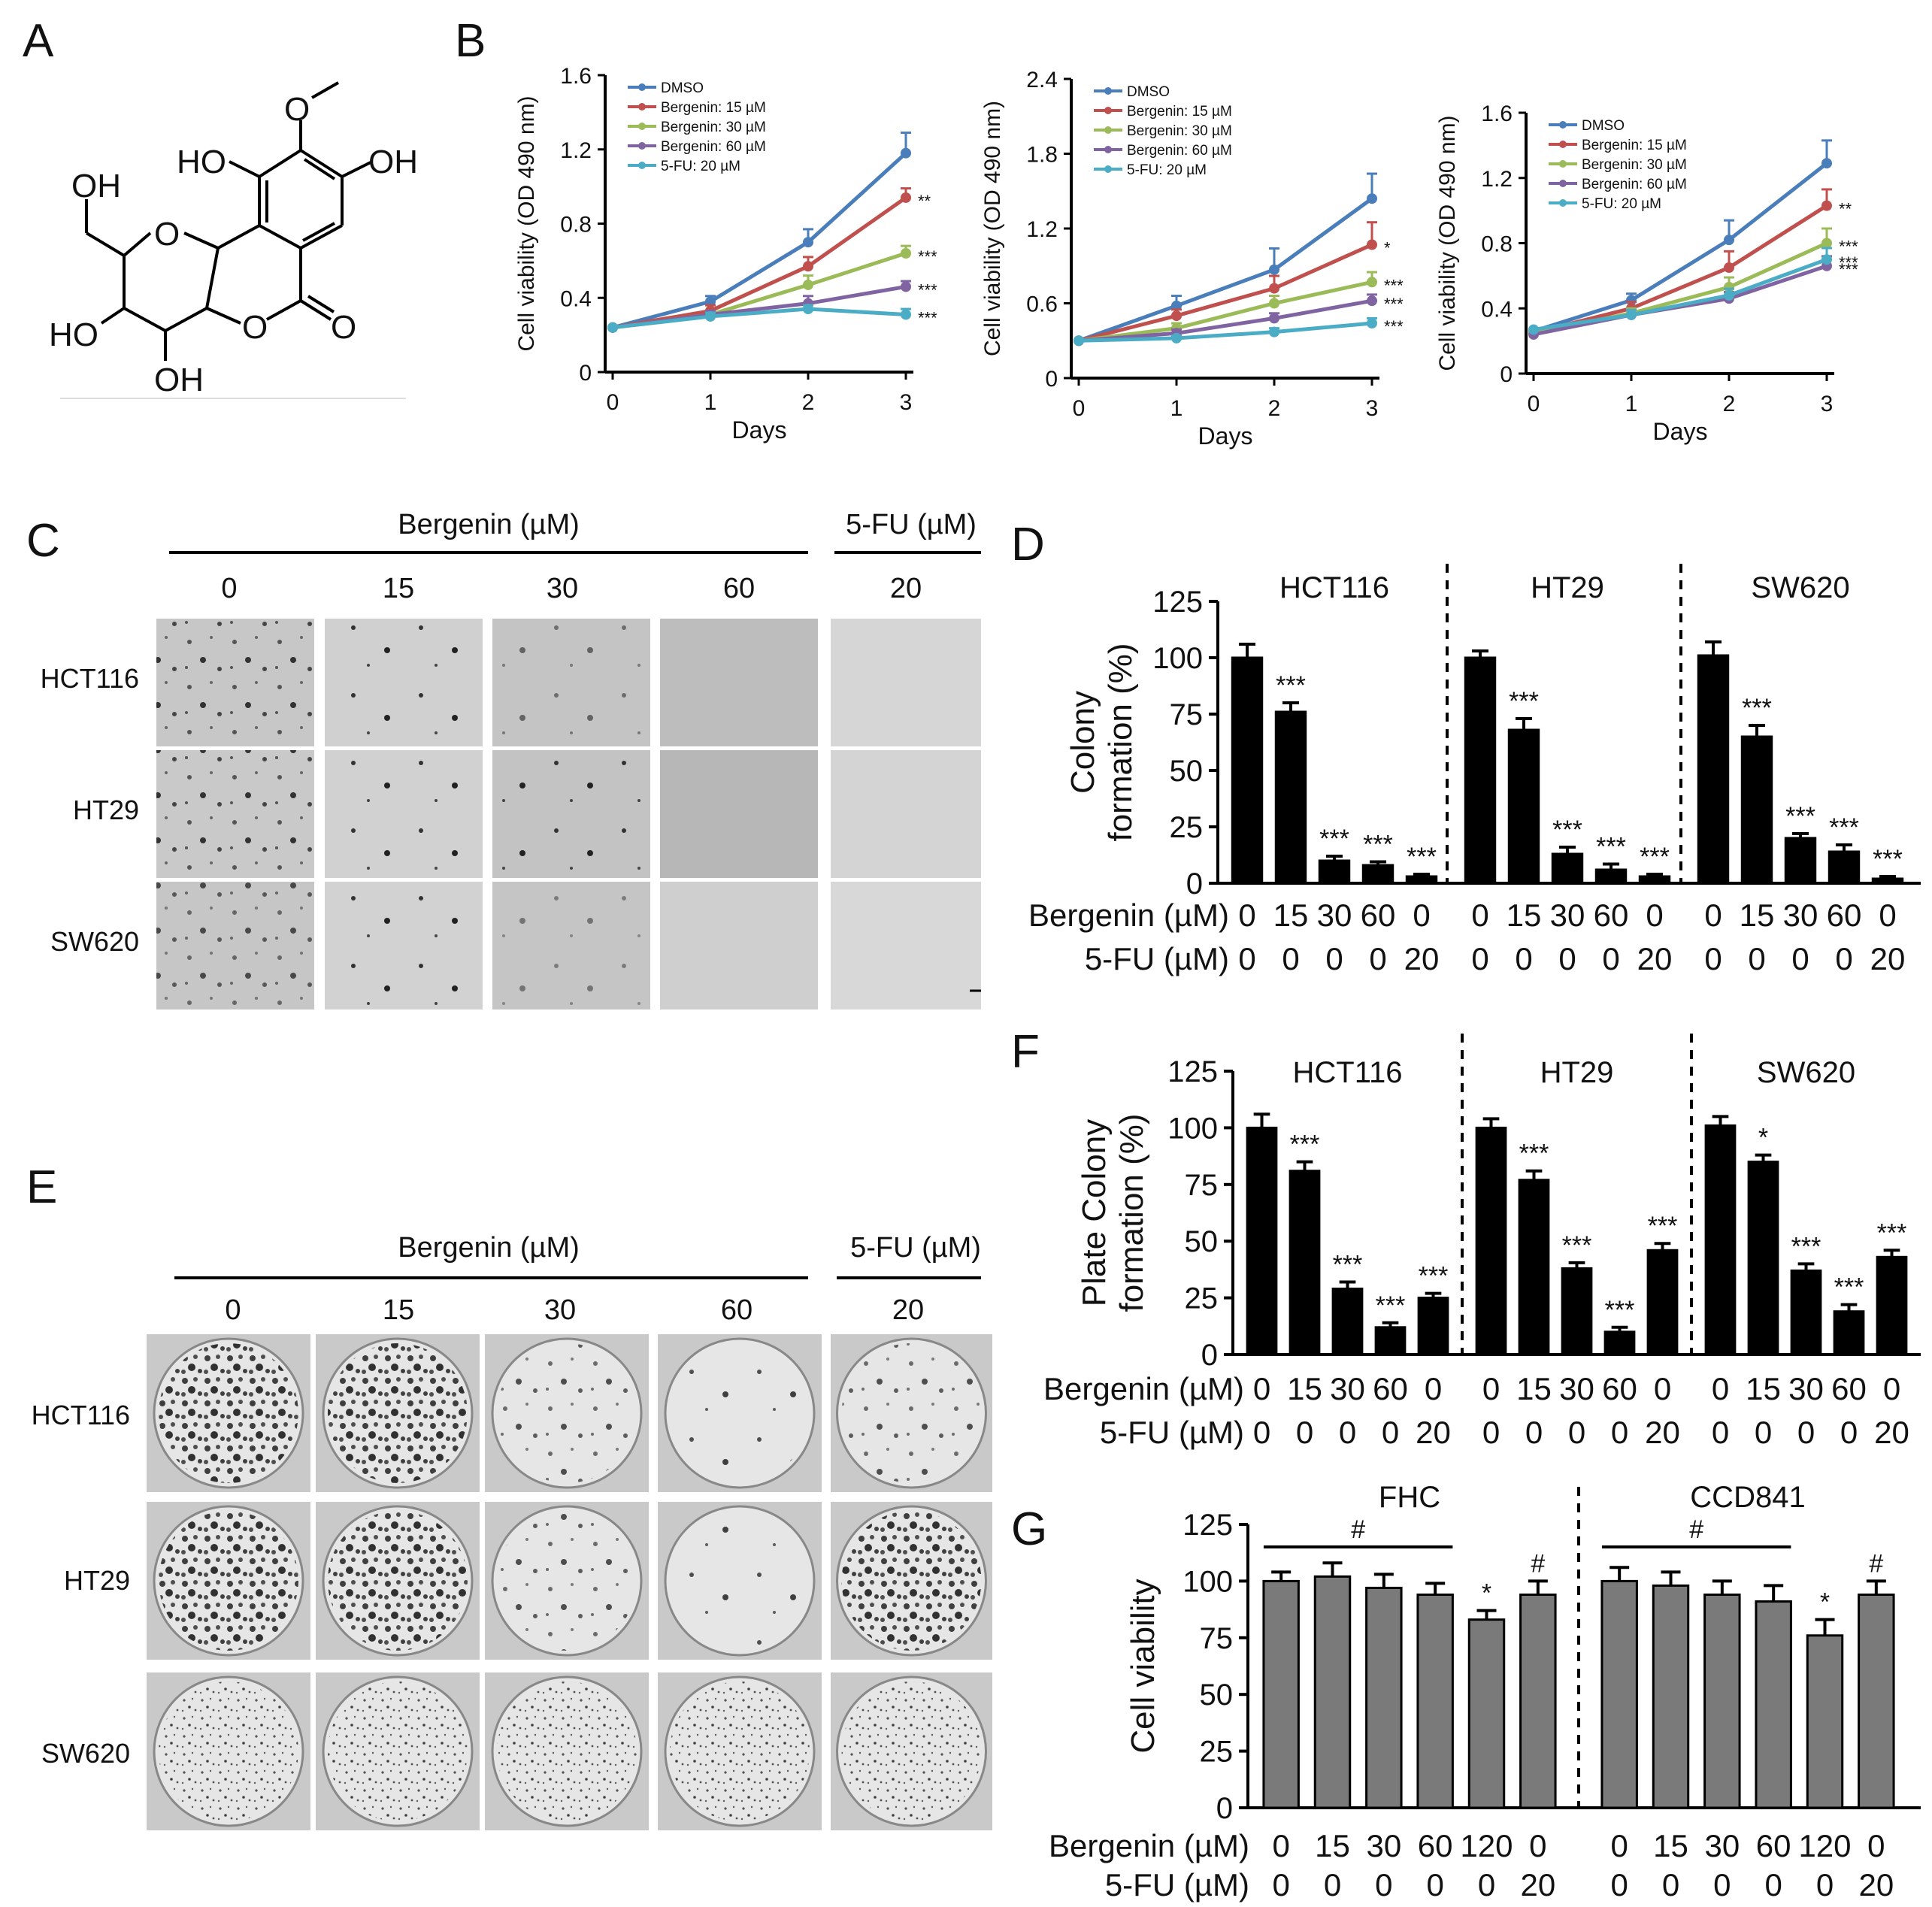 The image size is (1932, 1907). I want to click on legend-label: Bergenin: 15 µM, so click(713, 108).